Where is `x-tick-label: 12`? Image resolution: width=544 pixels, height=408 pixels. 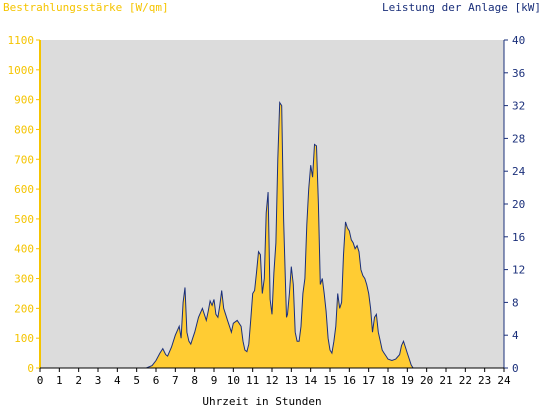 x-tick-label: 12 is located at coordinates (271, 380).